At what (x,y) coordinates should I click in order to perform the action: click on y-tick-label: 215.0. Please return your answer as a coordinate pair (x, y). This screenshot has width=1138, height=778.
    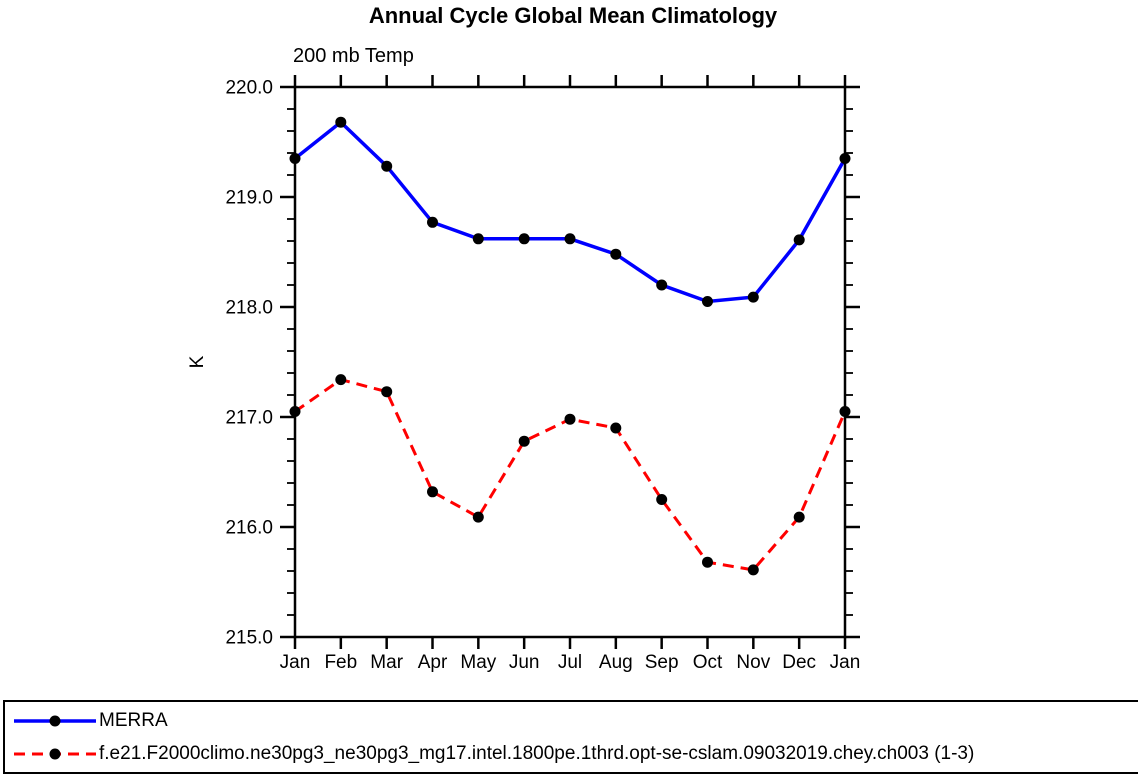
    Looking at the image, I should click on (249, 638).